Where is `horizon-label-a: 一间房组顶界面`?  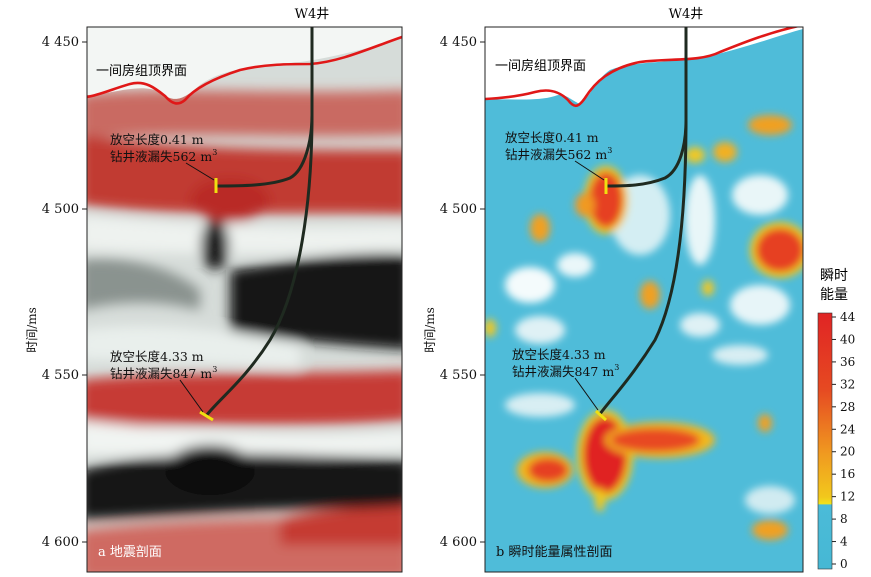
horizon-label-a: 一间房组顶界面 is located at coordinates (141, 71).